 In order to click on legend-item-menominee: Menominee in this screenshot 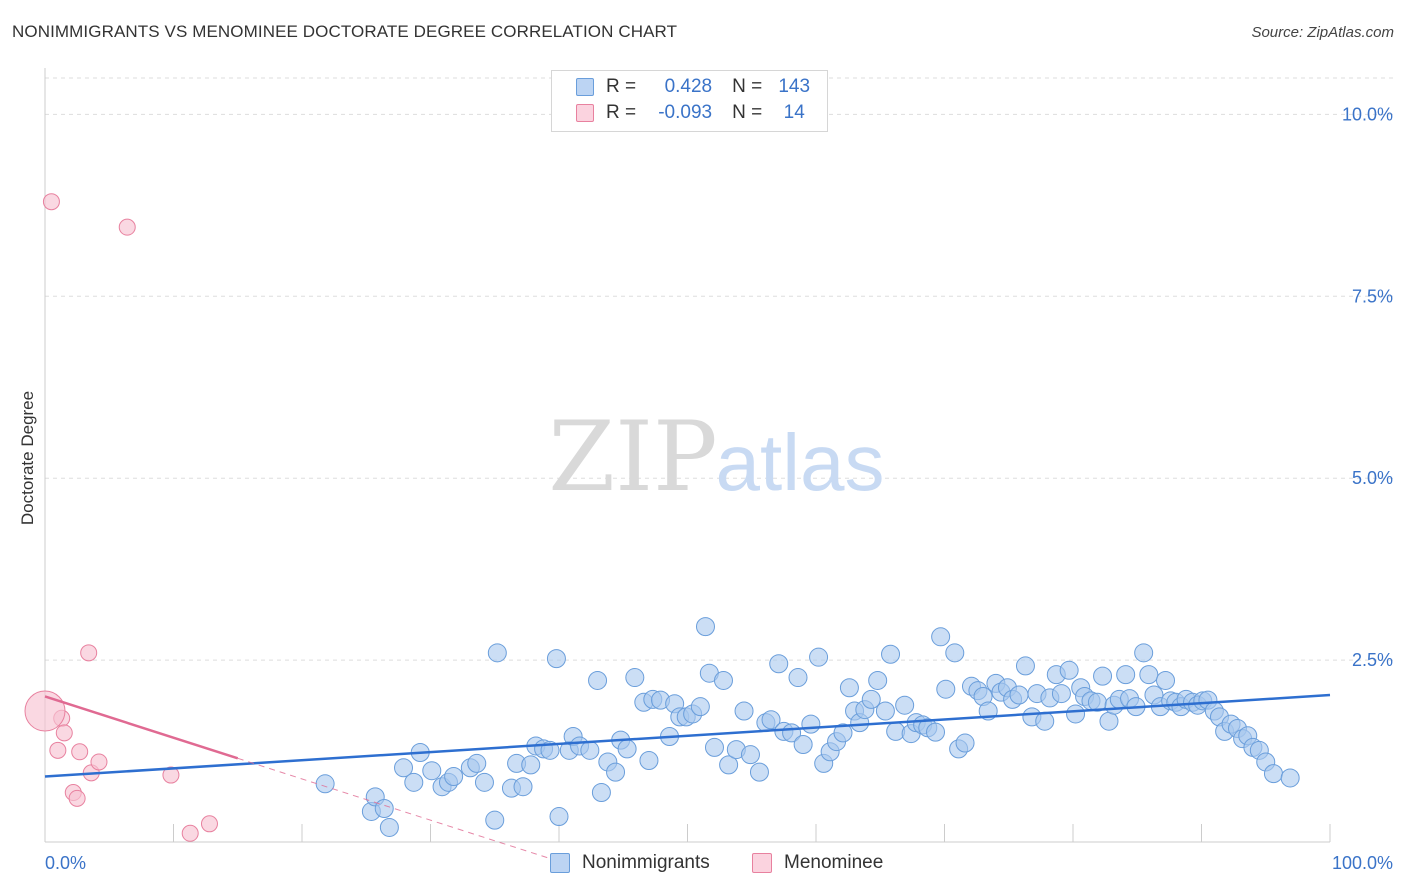, I will do `click(817, 863)`.